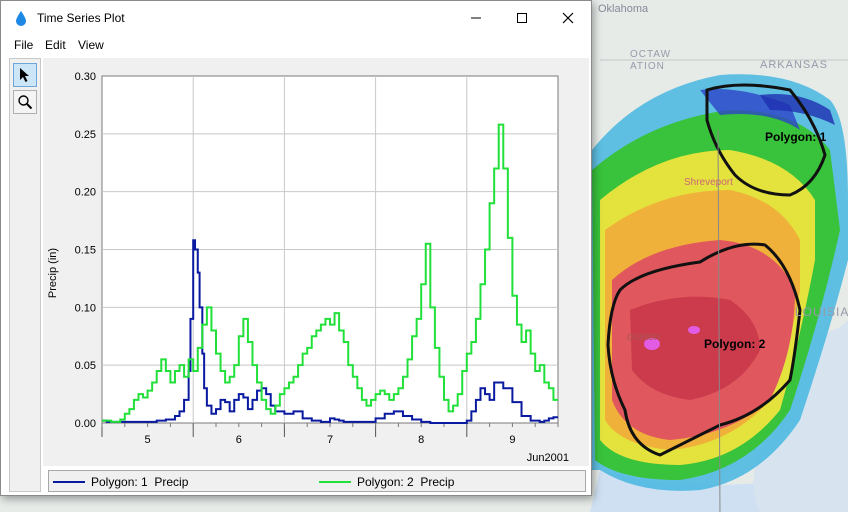 This screenshot has width=848, height=512. I want to click on maximize-icon, so click(522, 18).